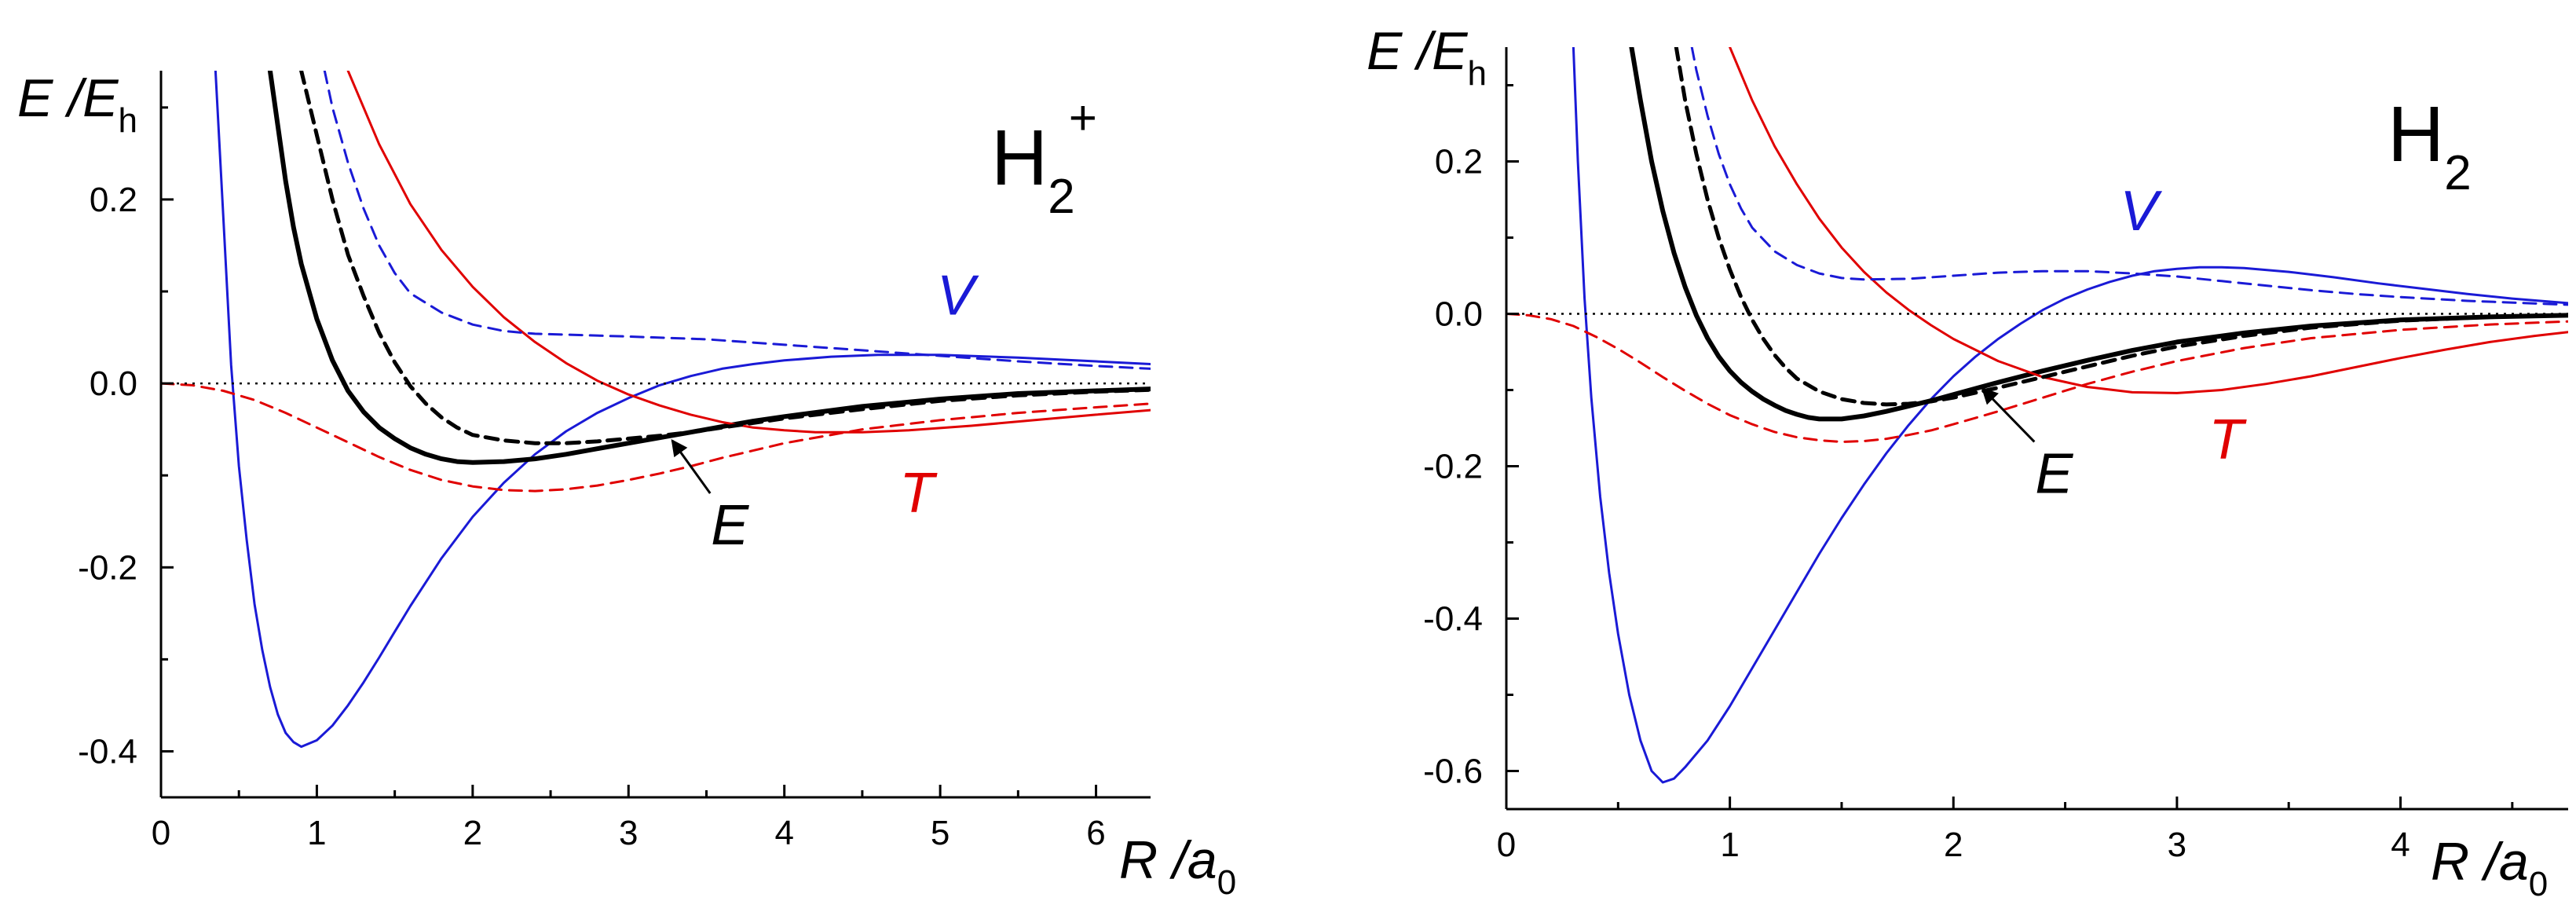 Image resolution: width=2576 pixels, height=923 pixels. I want to click on y-tick-label: -0.6, so click(1453, 772).